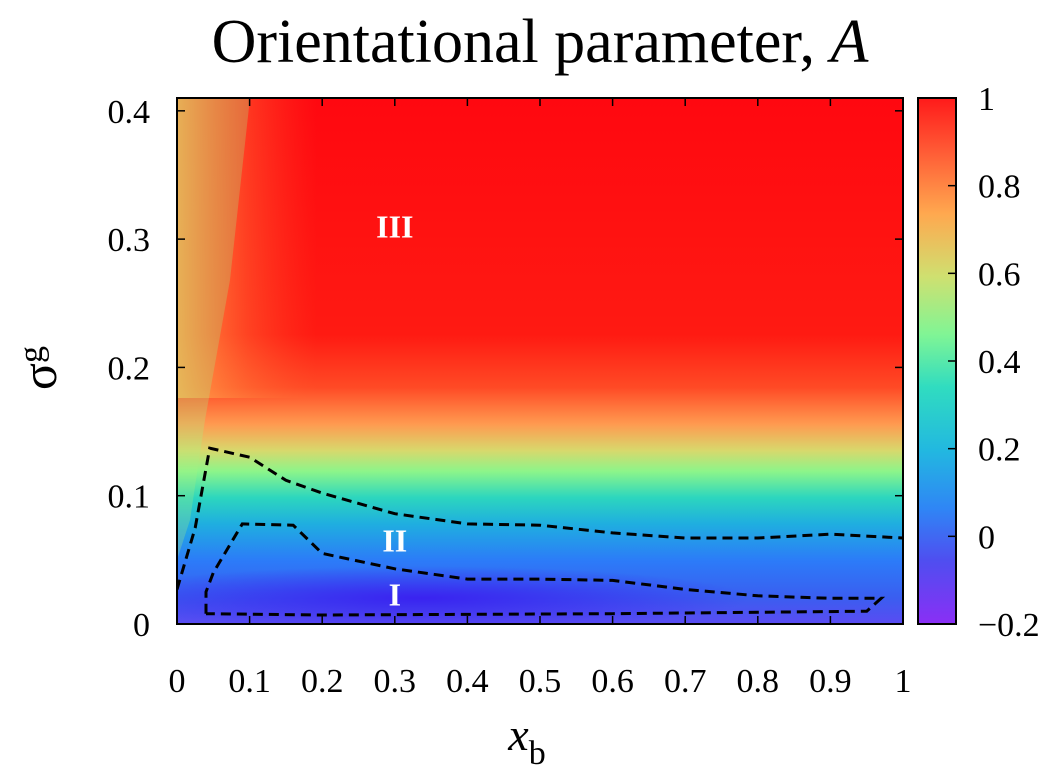  What do you see at coordinates (463, 595) in the screenshot?
I see `heatmap-purple-core` at bounding box center [463, 595].